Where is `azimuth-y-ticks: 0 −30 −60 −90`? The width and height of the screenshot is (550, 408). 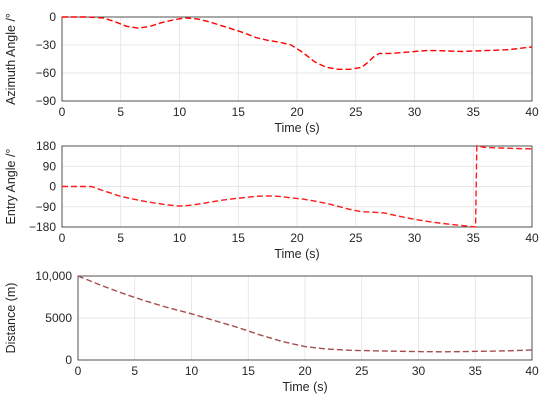
azimuth-y-ticks: 0 −30 −60 −90 is located at coordinates (46, 59).